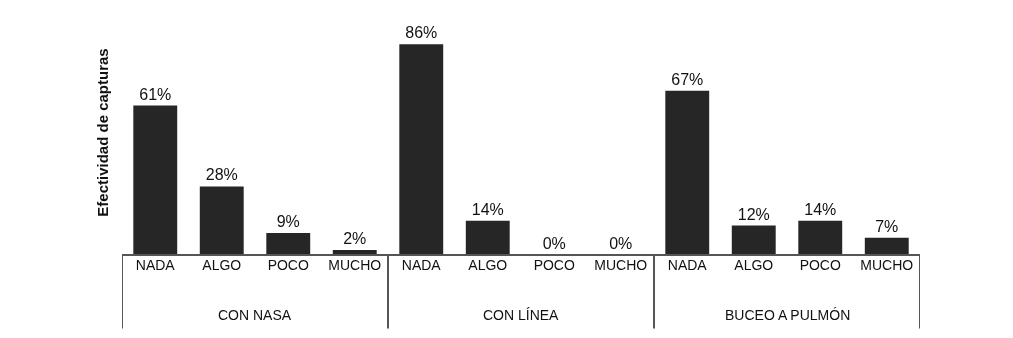 The width and height of the screenshot is (1013, 338). What do you see at coordinates (221, 175) in the screenshot?
I see `data-label: 28%` at bounding box center [221, 175].